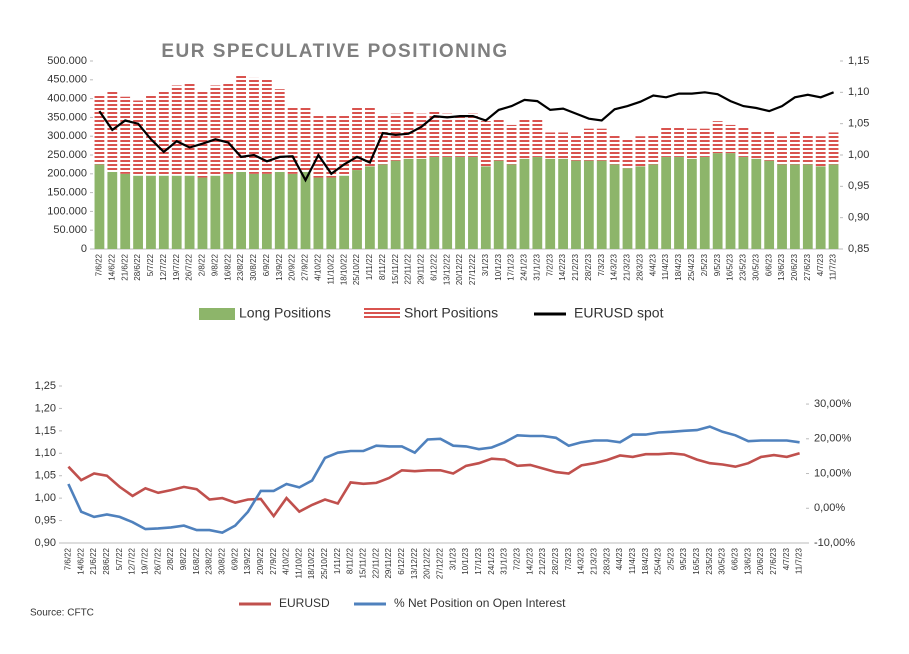 Image resolution: width=909 pixels, height=654 pixels. Describe the element at coordinates (67, 193) in the screenshot. I see `y-tick-label: 150.000` at that location.